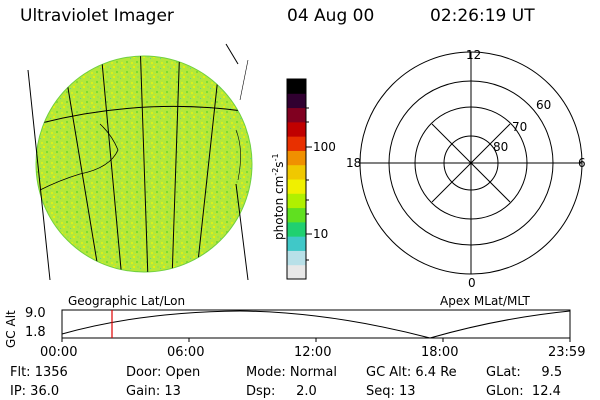 The height and width of the screenshot is (400, 600). Describe the element at coordinates (186, 352) in the screenshot. I see `time-tick-0600: 06:00` at that location.